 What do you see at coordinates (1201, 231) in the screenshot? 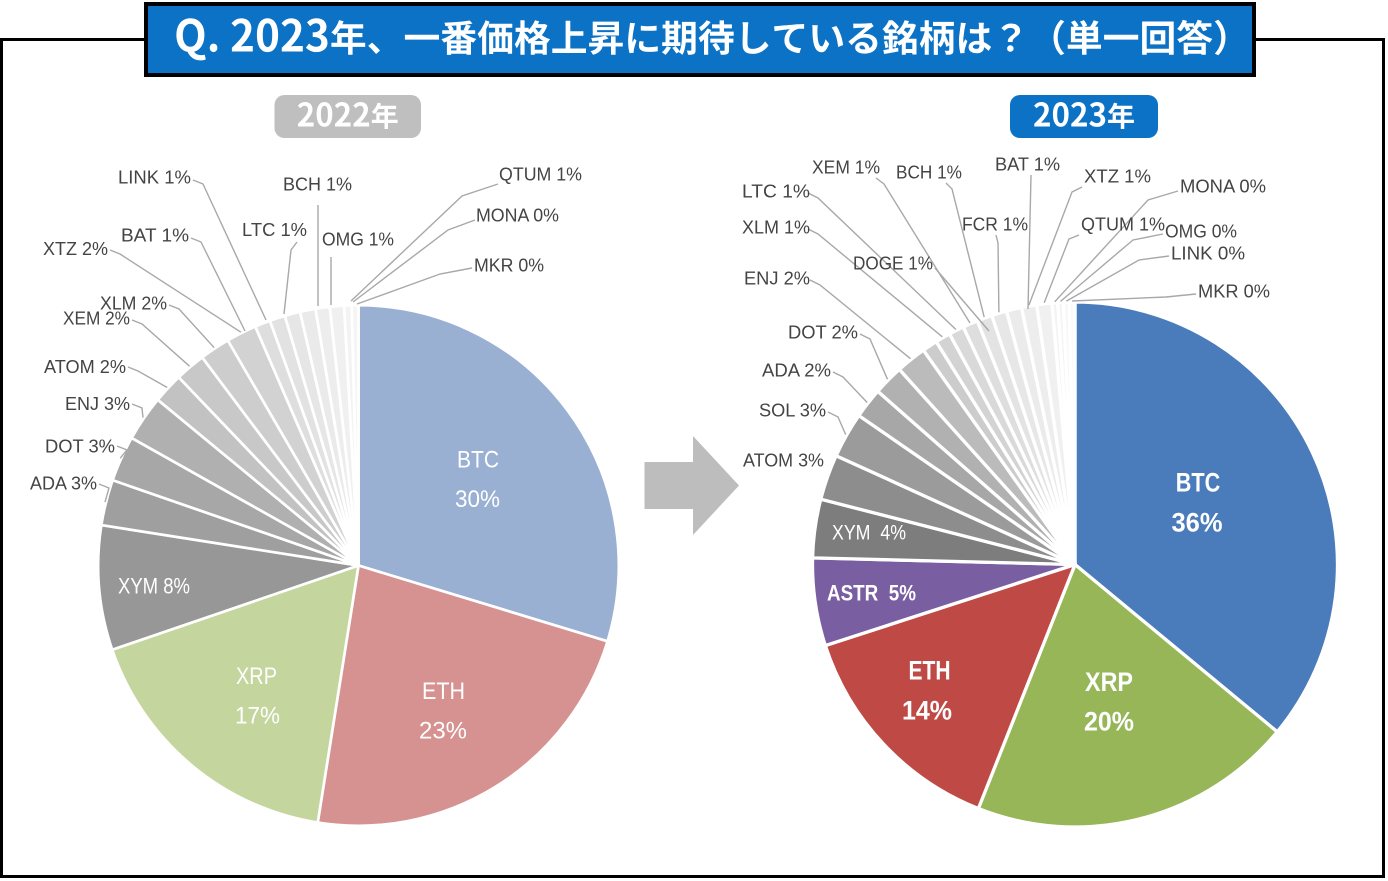
I see `svg-text: OMG 0%` at bounding box center [1201, 231].